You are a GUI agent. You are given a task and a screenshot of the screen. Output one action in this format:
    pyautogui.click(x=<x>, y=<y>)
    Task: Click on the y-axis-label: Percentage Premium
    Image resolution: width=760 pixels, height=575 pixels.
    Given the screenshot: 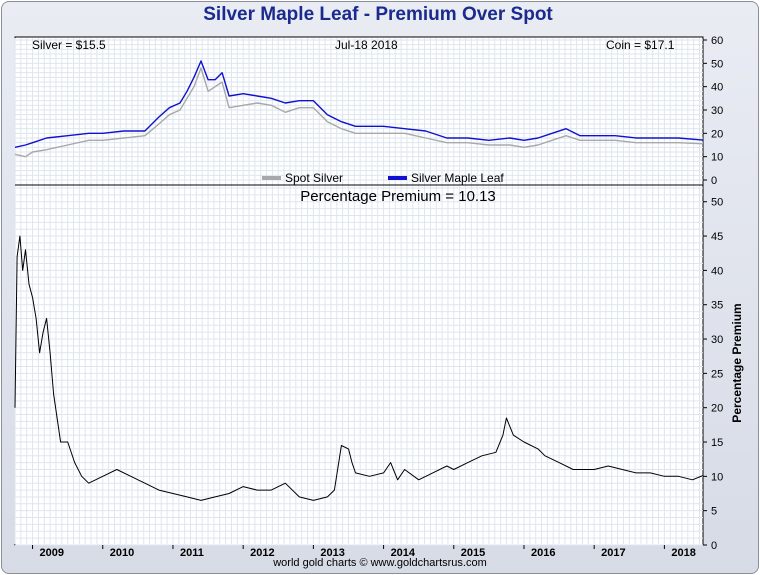 What is the action you would take?
    pyautogui.click(x=737, y=362)
    